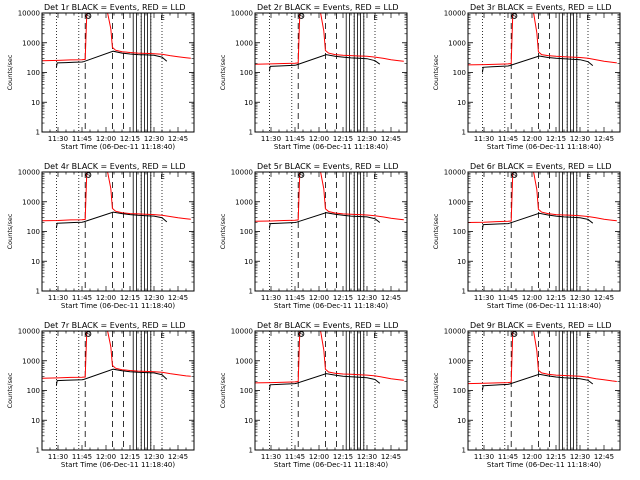 The width and height of the screenshot is (640, 480). What do you see at coordinates (541, 7) in the screenshot?
I see `chart-title: Det 3r BLACK = Events, RED = LLD` at bounding box center [541, 7].